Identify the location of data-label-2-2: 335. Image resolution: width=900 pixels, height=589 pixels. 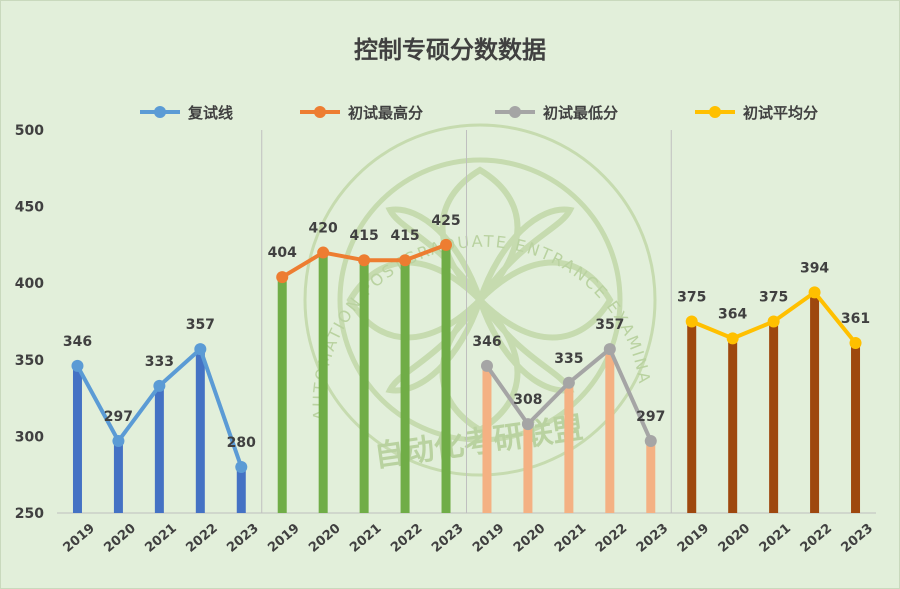
(568, 359).